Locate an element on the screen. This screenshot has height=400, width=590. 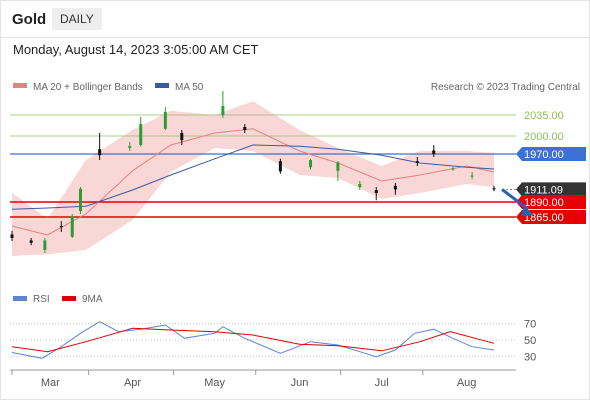
time-axis: Mar Apr May Jun Jul Aug is located at coordinates (263, 379).